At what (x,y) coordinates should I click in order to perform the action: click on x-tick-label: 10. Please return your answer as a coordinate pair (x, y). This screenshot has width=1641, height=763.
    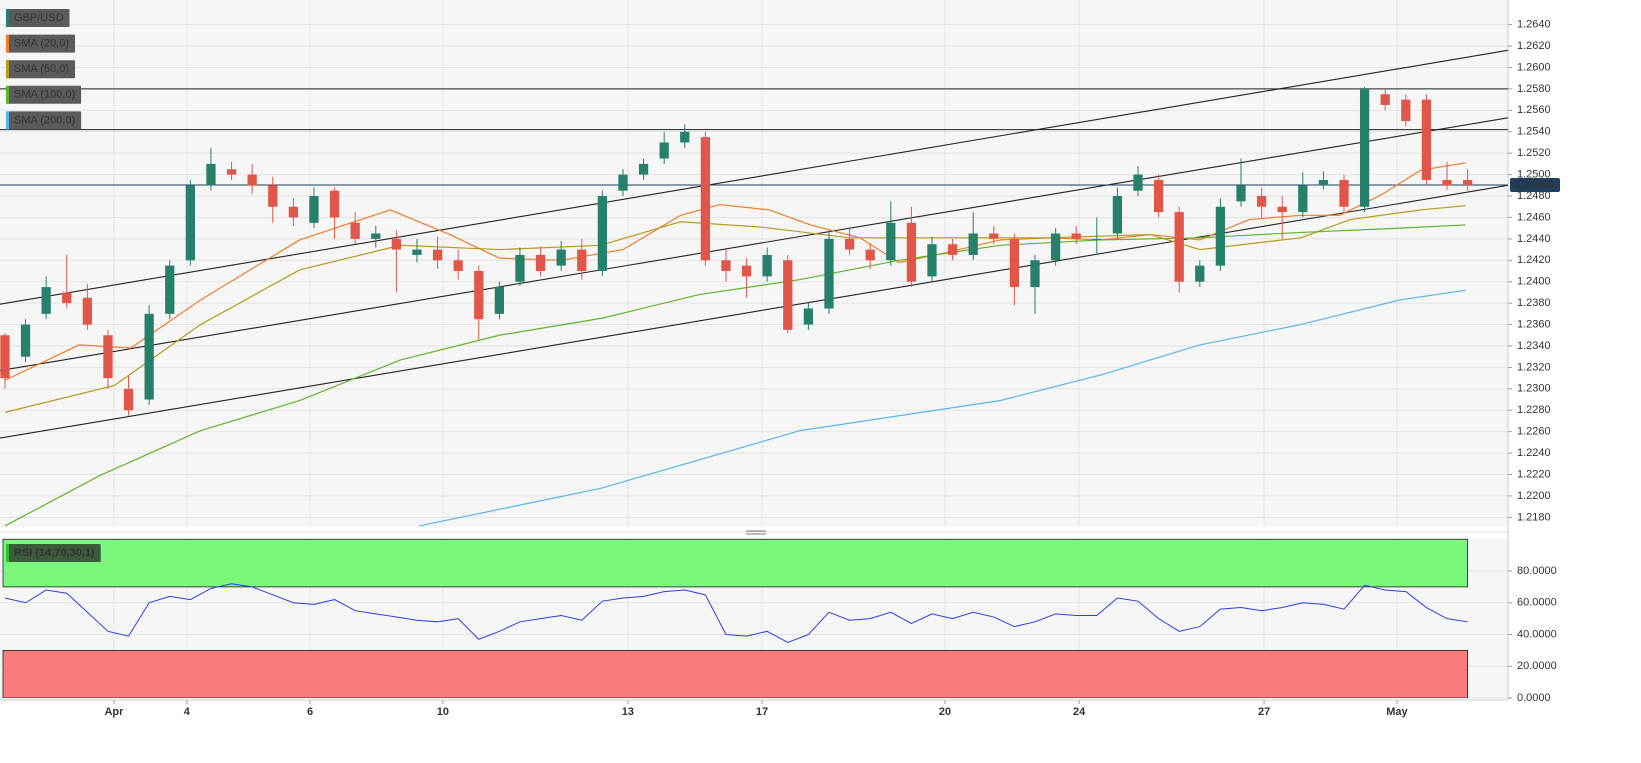
    Looking at the image, I should click on (443, 712).